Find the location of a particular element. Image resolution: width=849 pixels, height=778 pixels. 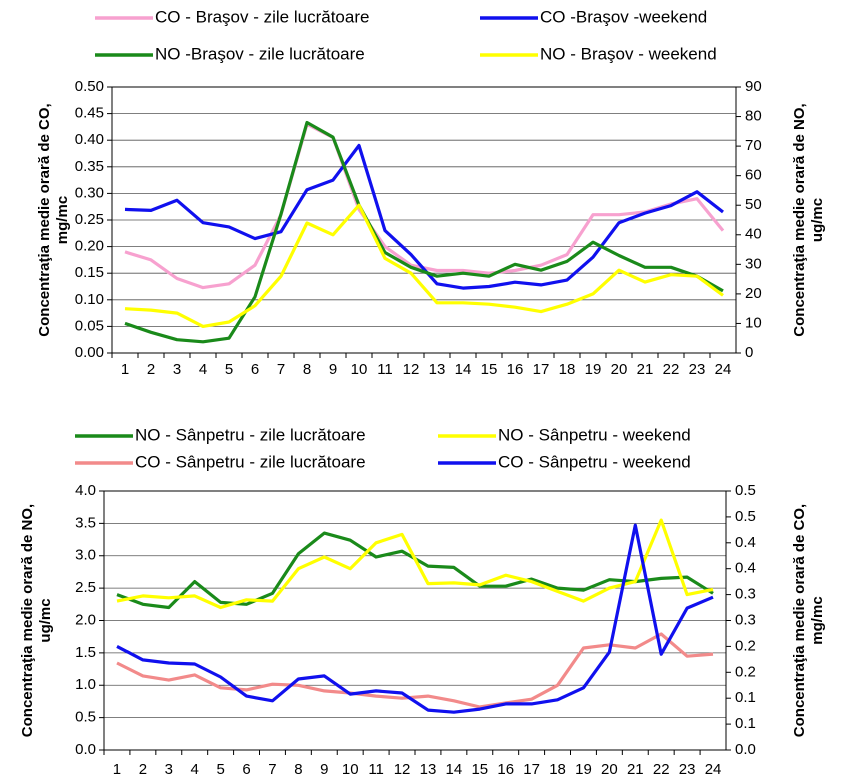

y-axis-title: Concentraţia medie orară de NO, is located at coordinates (27, 620).